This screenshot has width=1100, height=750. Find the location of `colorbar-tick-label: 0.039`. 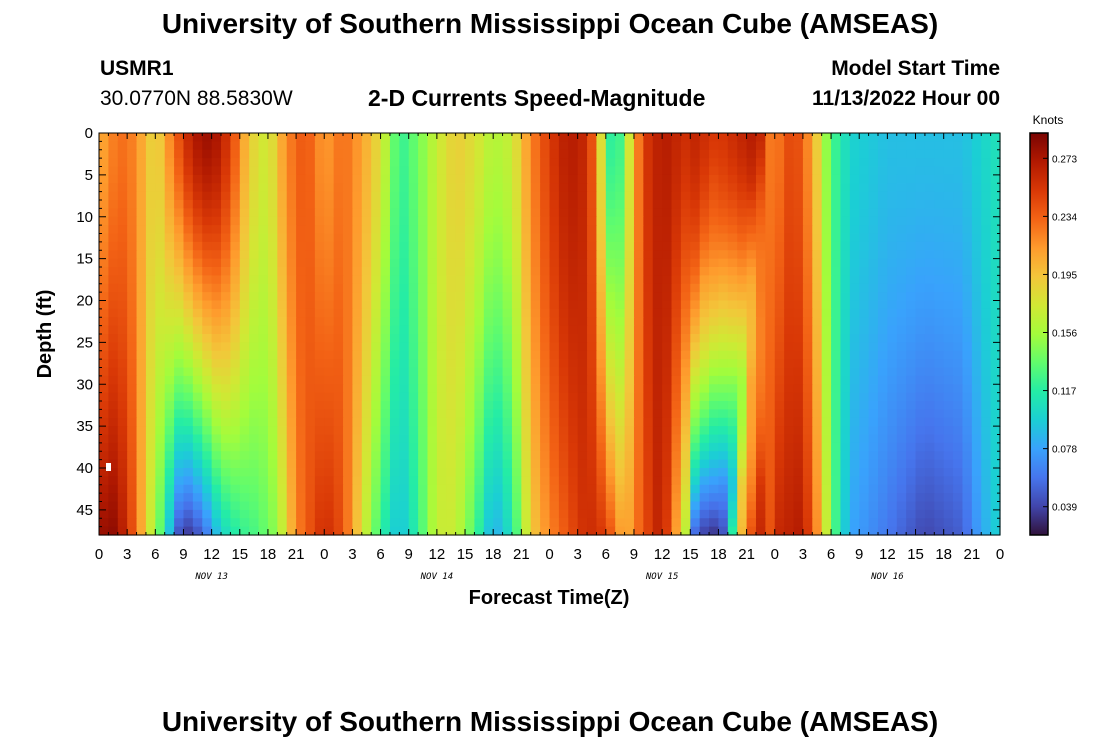

colorbar-tick-label: 0.039 is located at coordinates (1064, 508).